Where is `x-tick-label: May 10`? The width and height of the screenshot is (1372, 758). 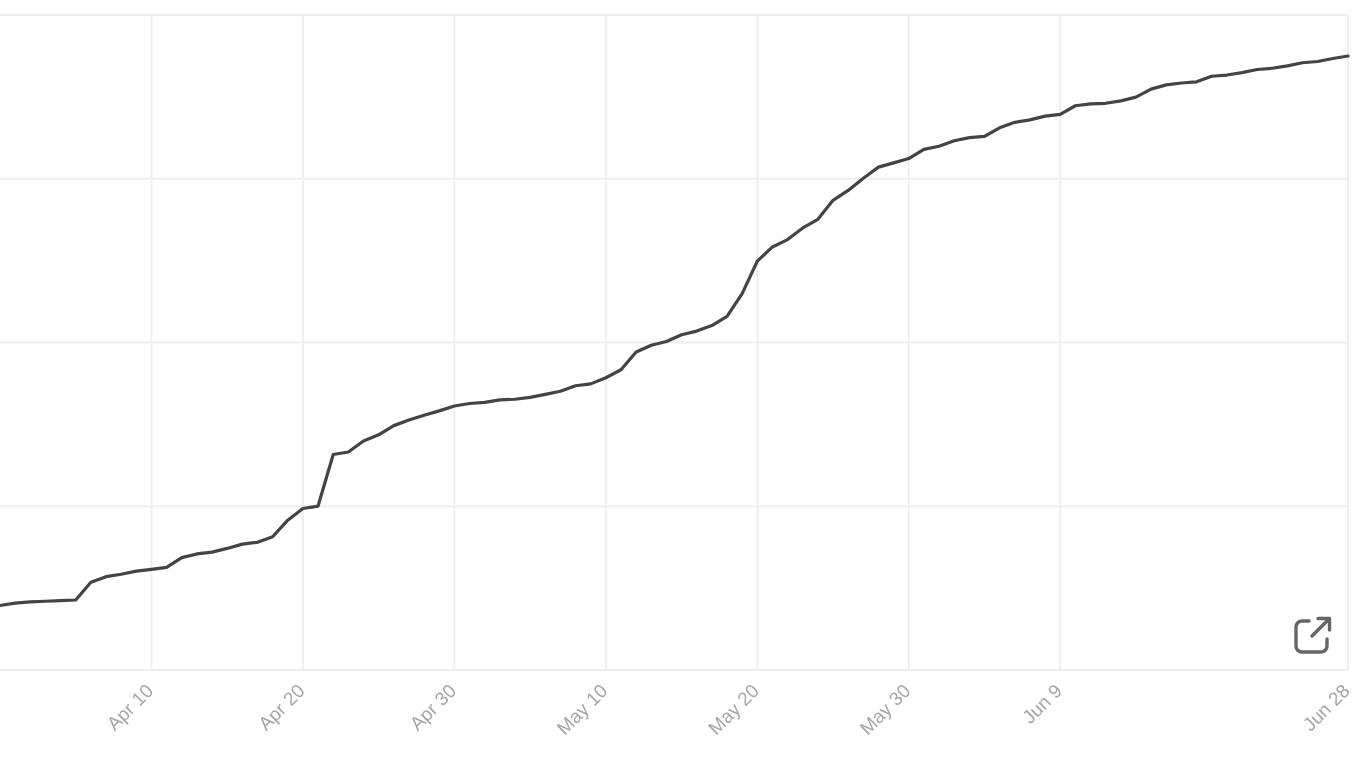 x-tick-label: May 10 is located at coordinates (582, 709).